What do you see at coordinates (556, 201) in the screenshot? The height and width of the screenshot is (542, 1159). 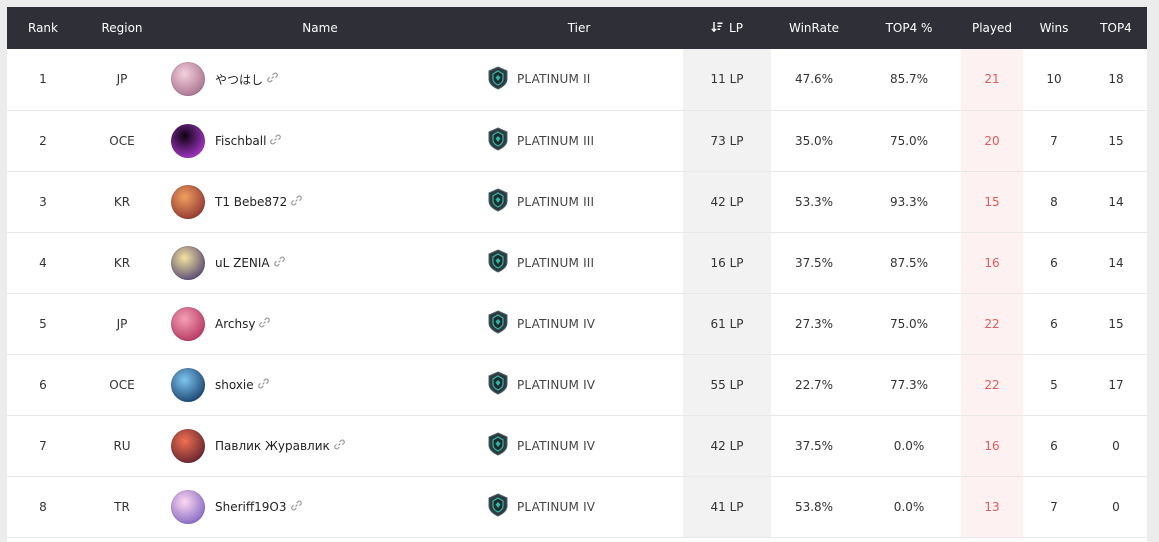 I see `tier-label: PLATINUM III` at bounding box center [556, 201].